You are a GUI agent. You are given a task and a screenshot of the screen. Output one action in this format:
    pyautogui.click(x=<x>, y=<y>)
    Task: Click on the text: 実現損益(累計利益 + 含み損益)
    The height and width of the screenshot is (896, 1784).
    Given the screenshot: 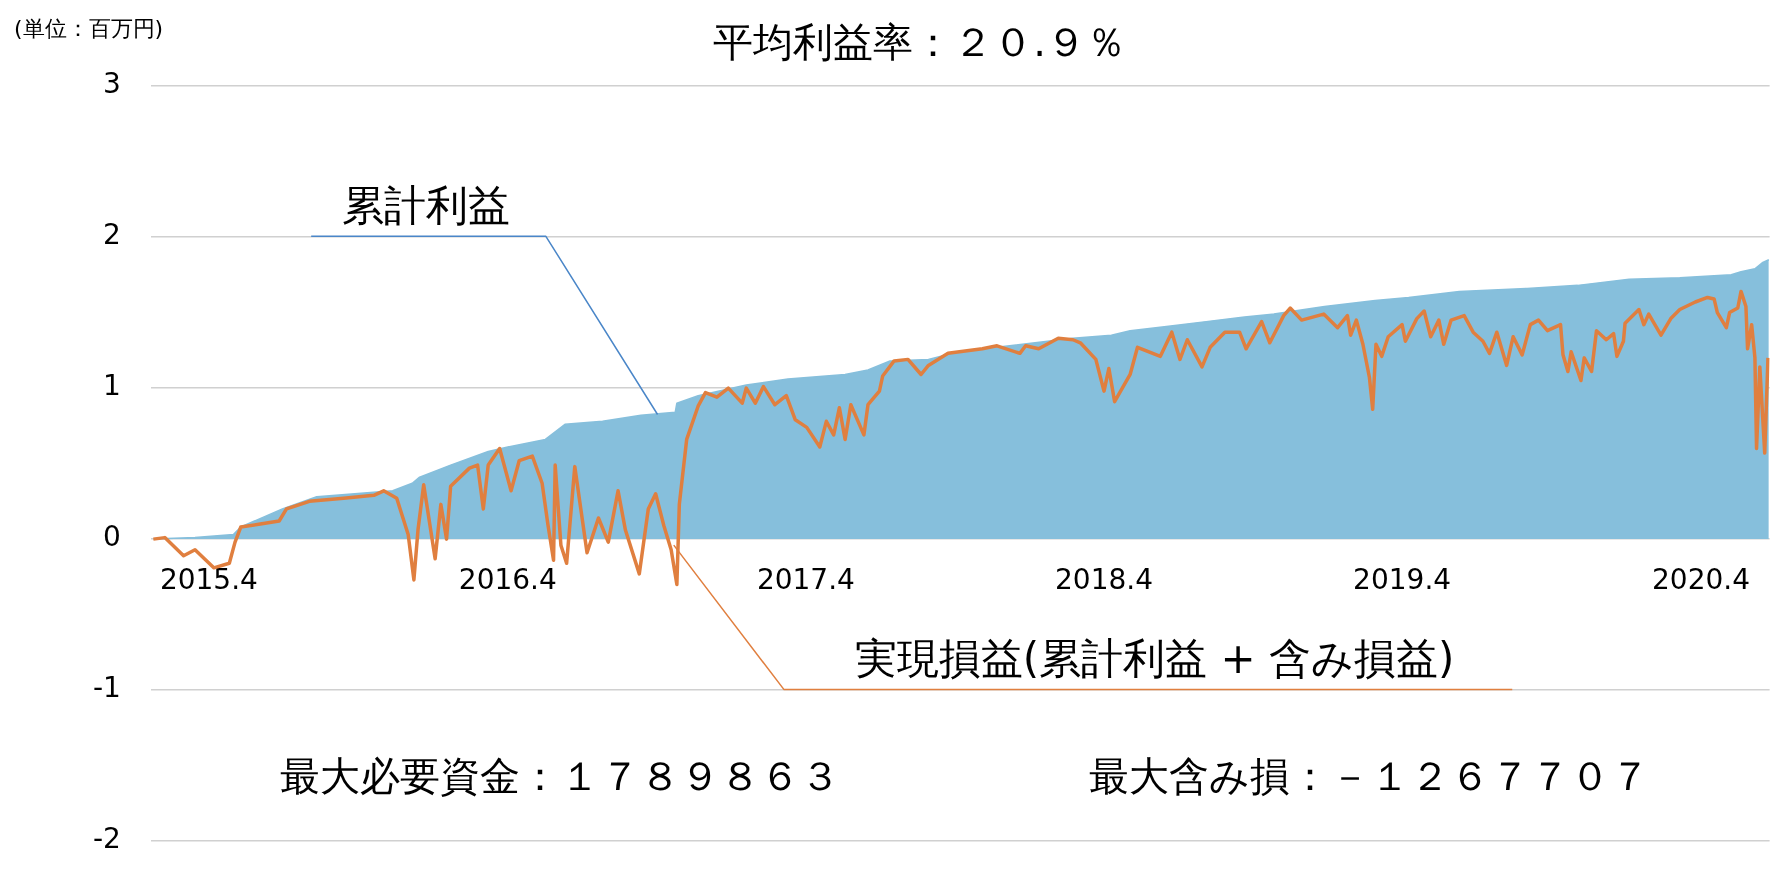 What is the action you would take?
    pyautogui.click(x=1154, y=659)
    